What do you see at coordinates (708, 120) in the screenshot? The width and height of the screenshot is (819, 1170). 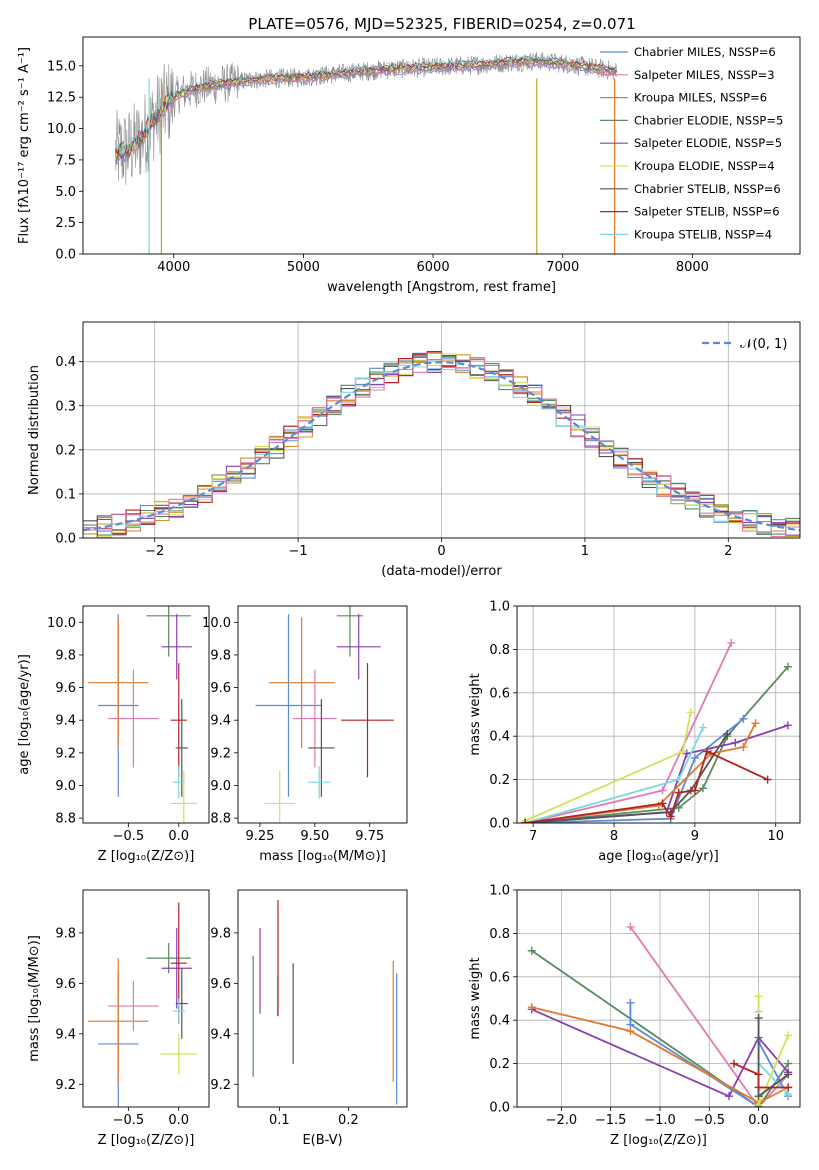 I see `legend-label: Chabrier ELODIE, NSSP=5` at bounding box center [708, 120].